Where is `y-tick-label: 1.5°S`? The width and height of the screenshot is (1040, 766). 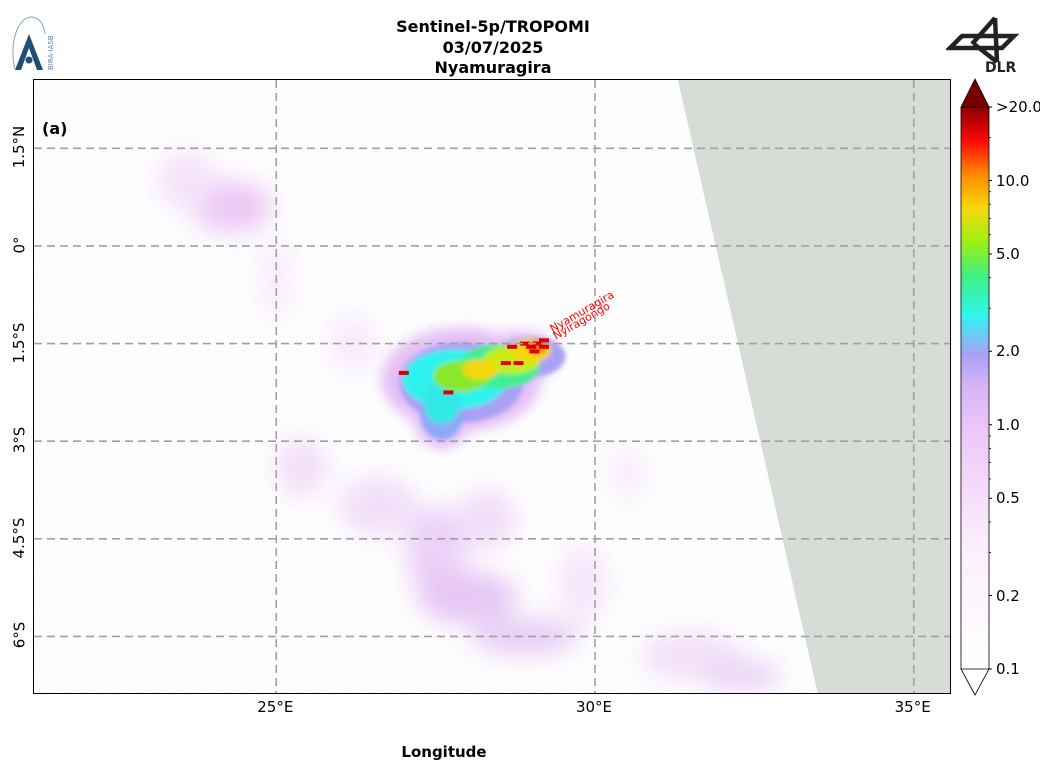 y-tick-label: 1.5°S is located at coordinates (19, 343).